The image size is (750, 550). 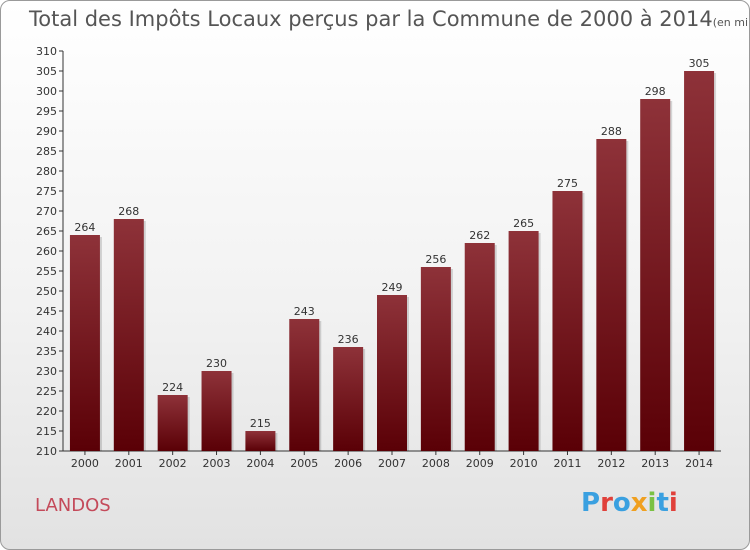 What do you see at coordinates (46, 251) in the screenshot?
I see `y-tick-label: 260` at bounding box center [46, 251].